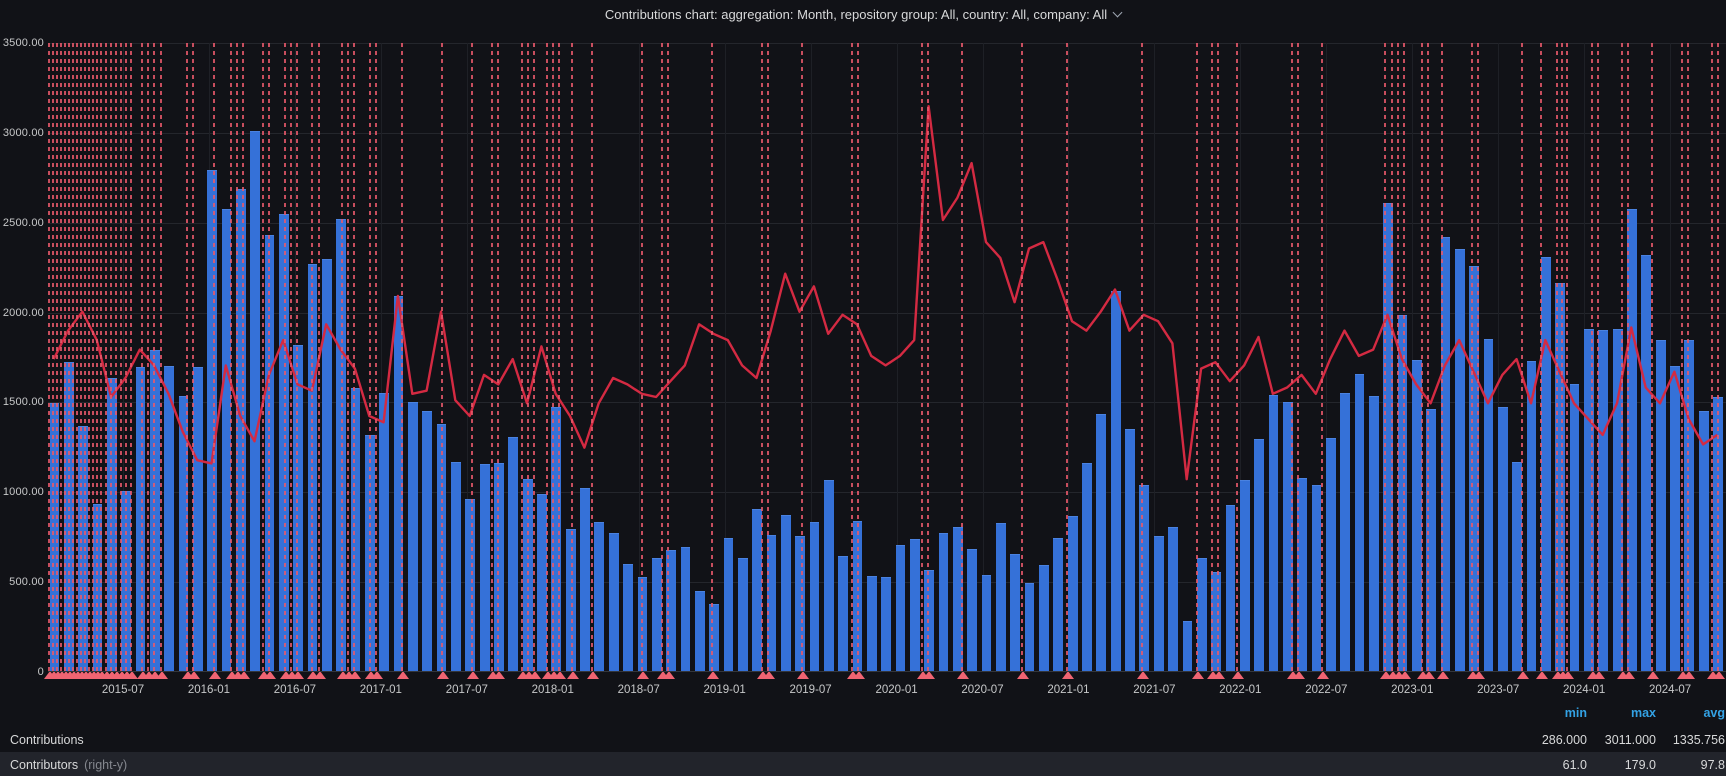  Describe the element at coordinates (47, 740) in the screenshot. I see `legend-series-label: Contributions` at that location.